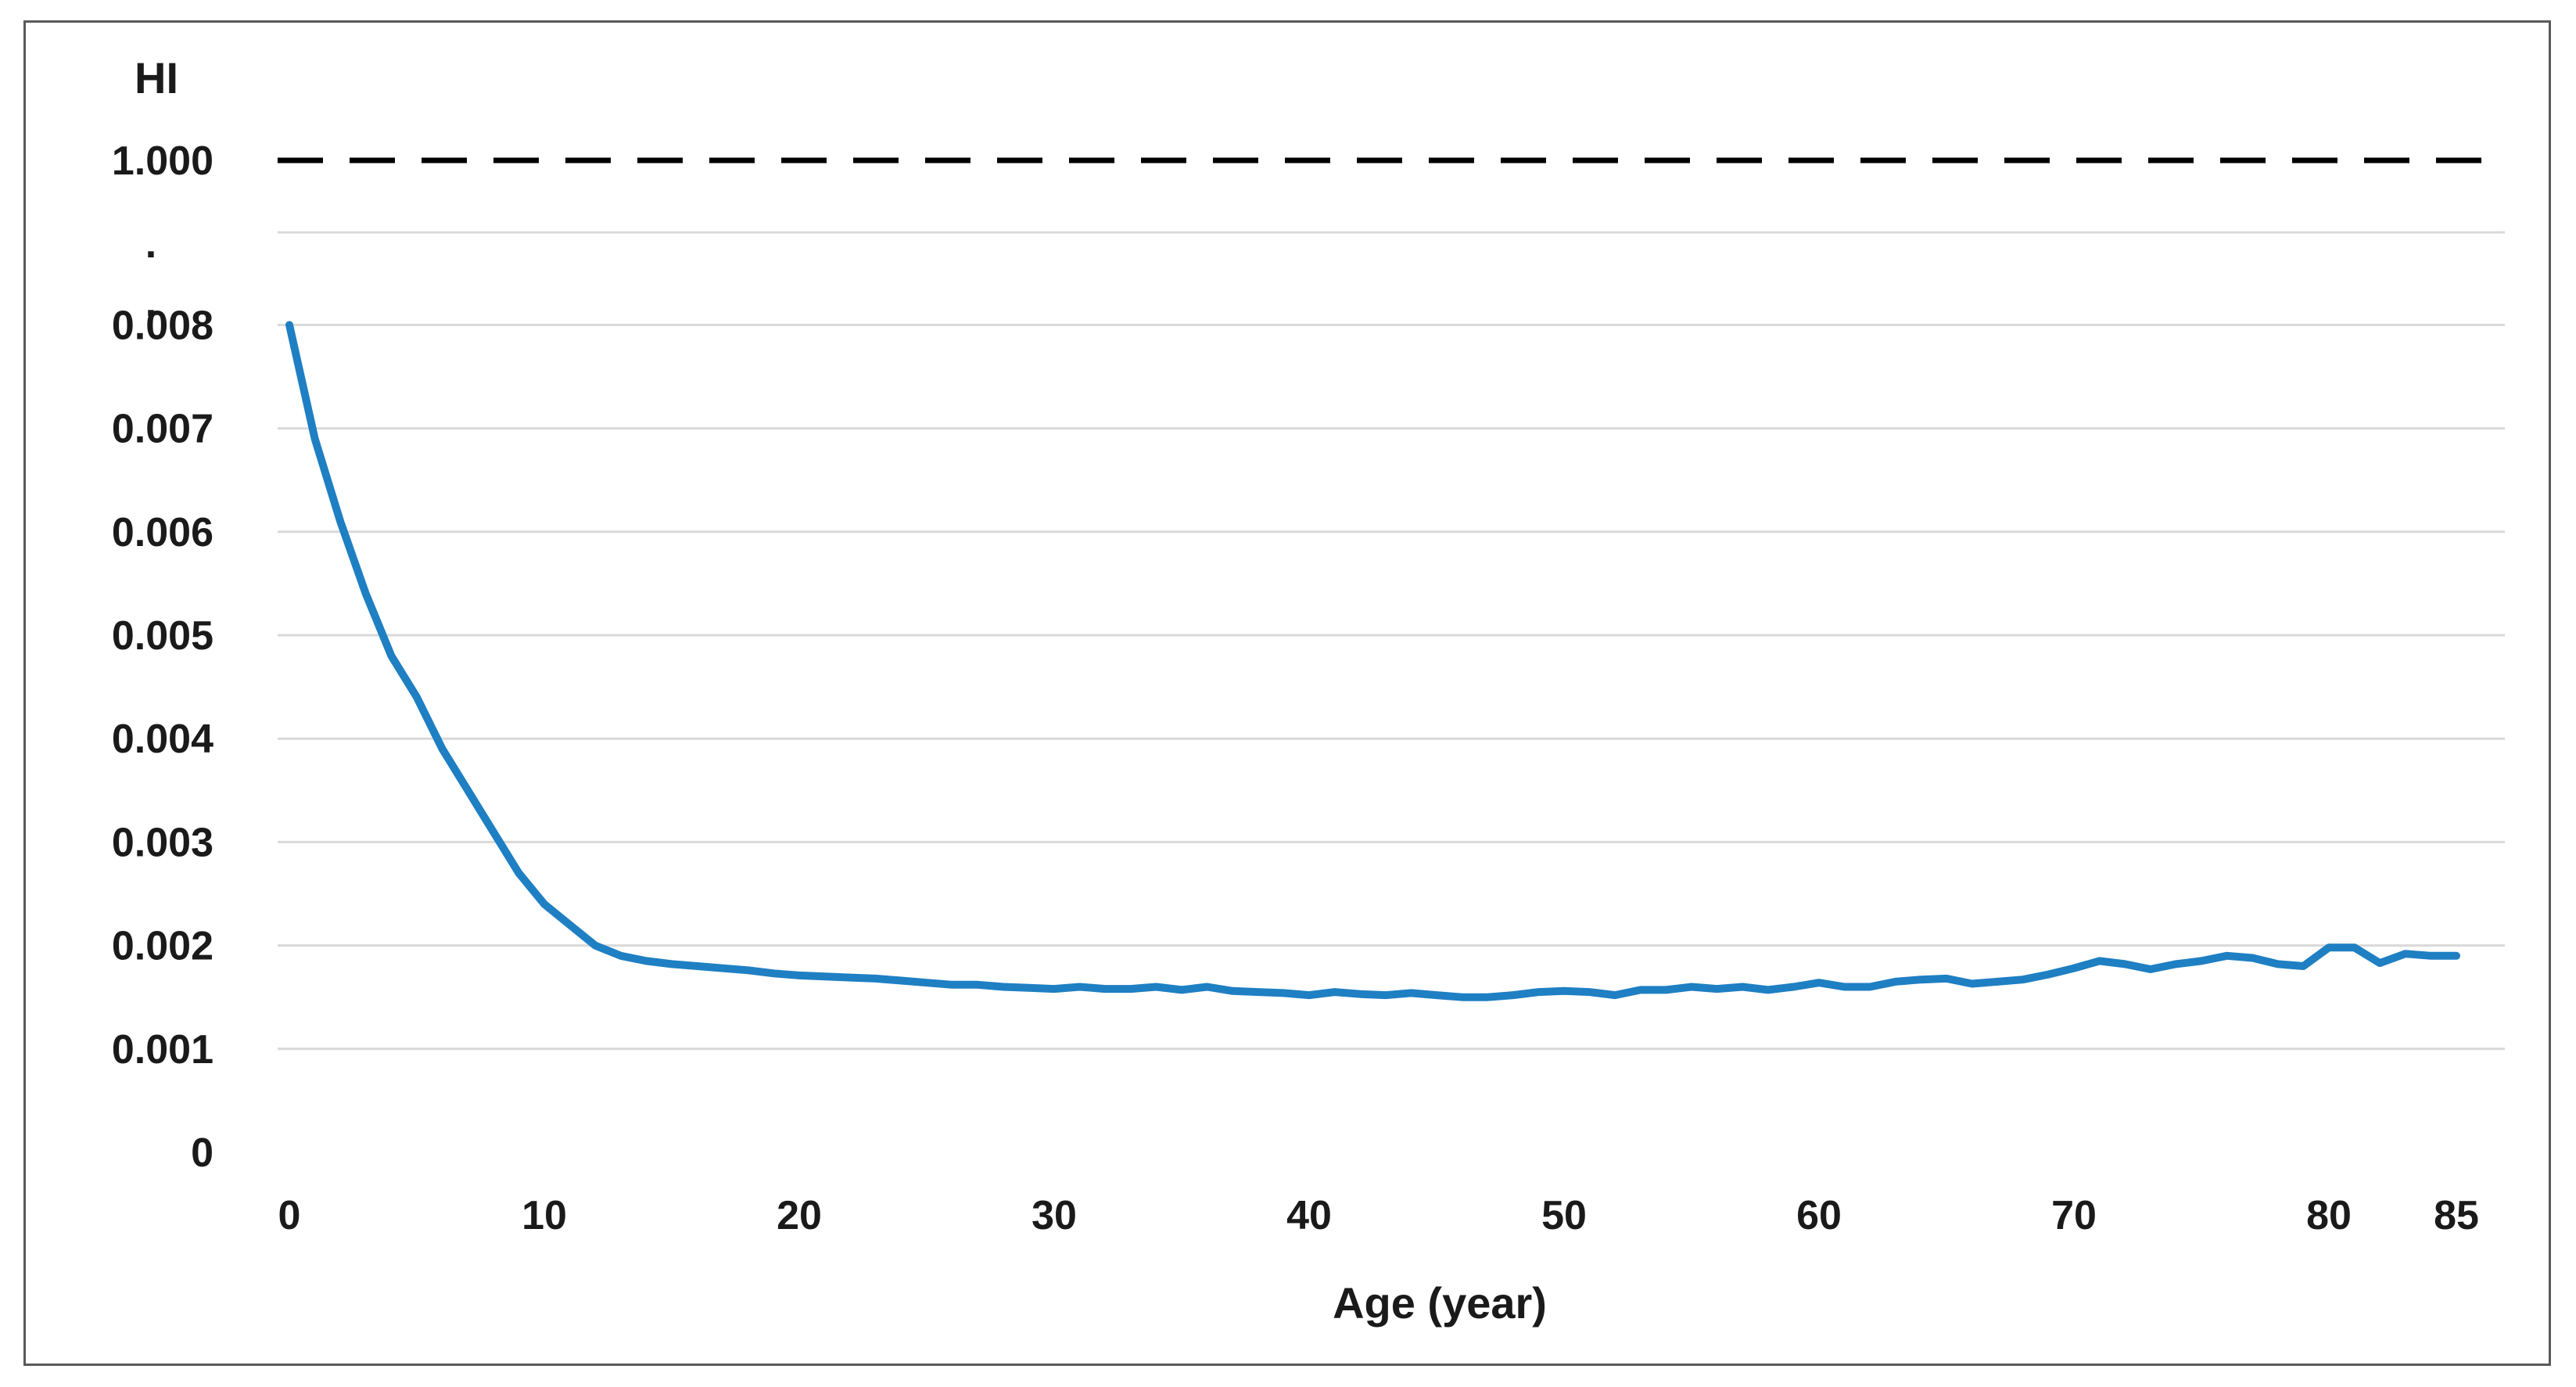 This screenshot has height=1387, width=2576. What do you see at coordinates (162, 739) in the screenshot?
I see `y-tick-label: 0.004` at bounding box center [162, 739].